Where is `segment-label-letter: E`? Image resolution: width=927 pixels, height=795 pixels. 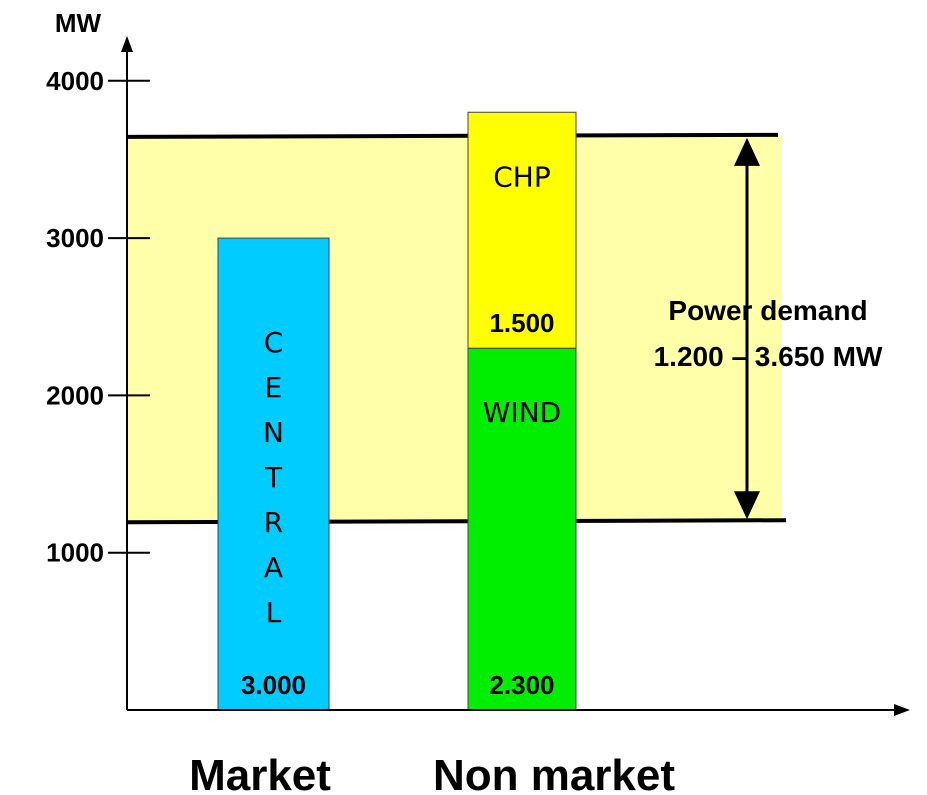 segment-label-letter: E is located at coordinates (274, 387).